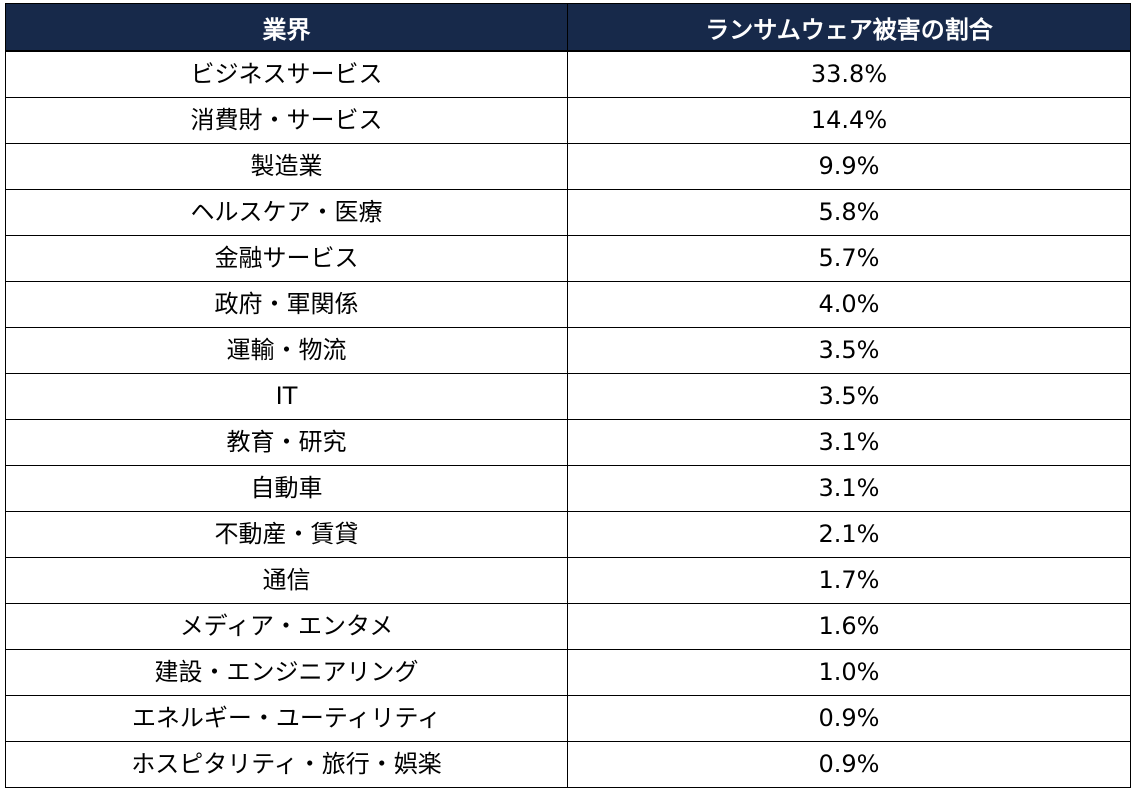  I want to click on table-row: ヘルスケア・医療 5.8%, so click(568, 212).